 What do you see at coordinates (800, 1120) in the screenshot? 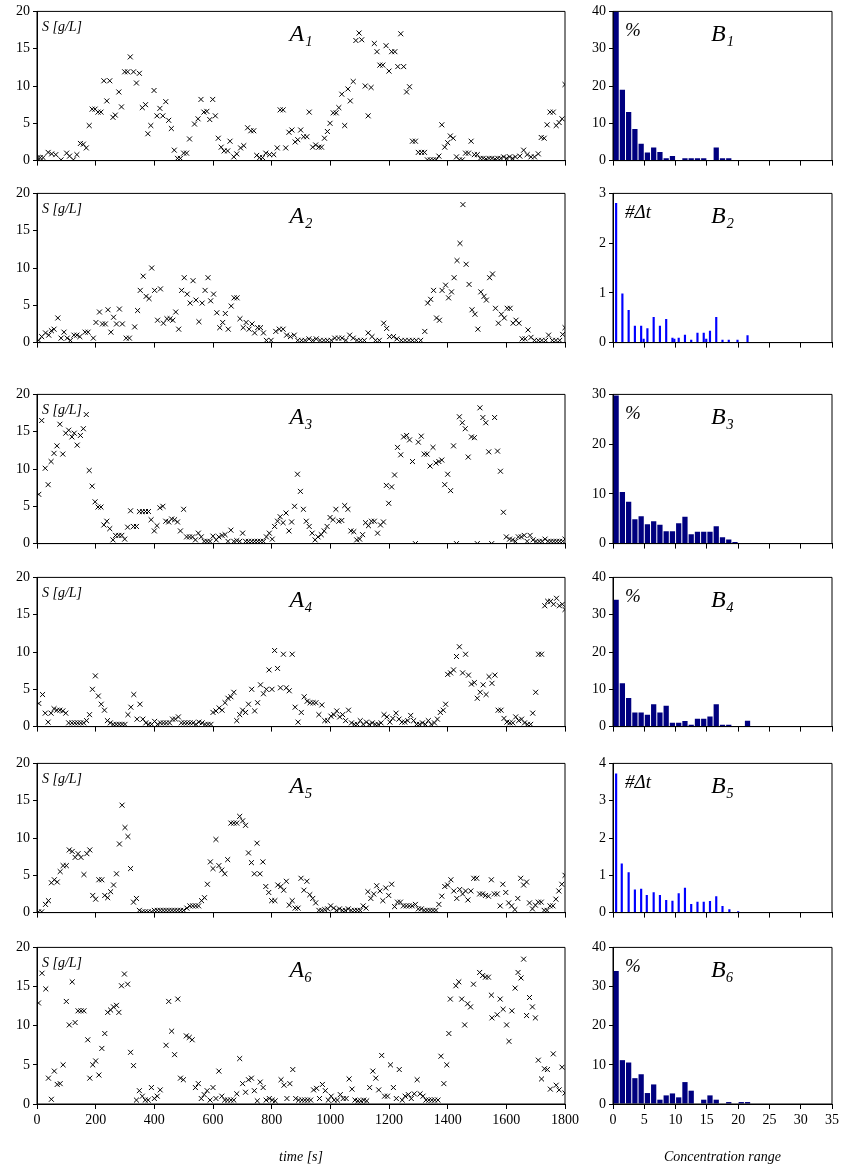
I see `x-tick-label: 30` at bounding box center [800, 1120].